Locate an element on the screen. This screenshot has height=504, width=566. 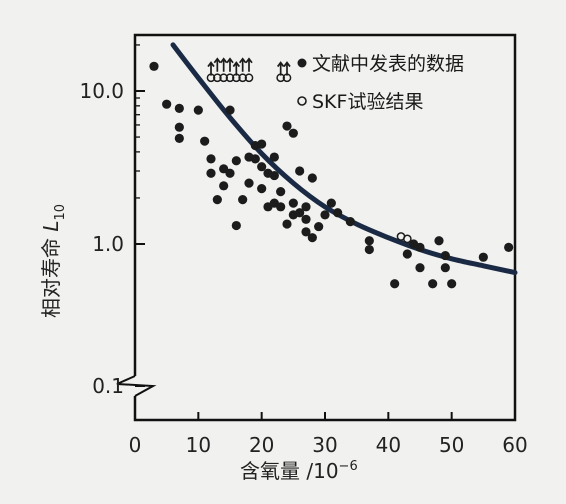
legend-skf-label: SKF试验结果 is located at coordinates (367, 102).